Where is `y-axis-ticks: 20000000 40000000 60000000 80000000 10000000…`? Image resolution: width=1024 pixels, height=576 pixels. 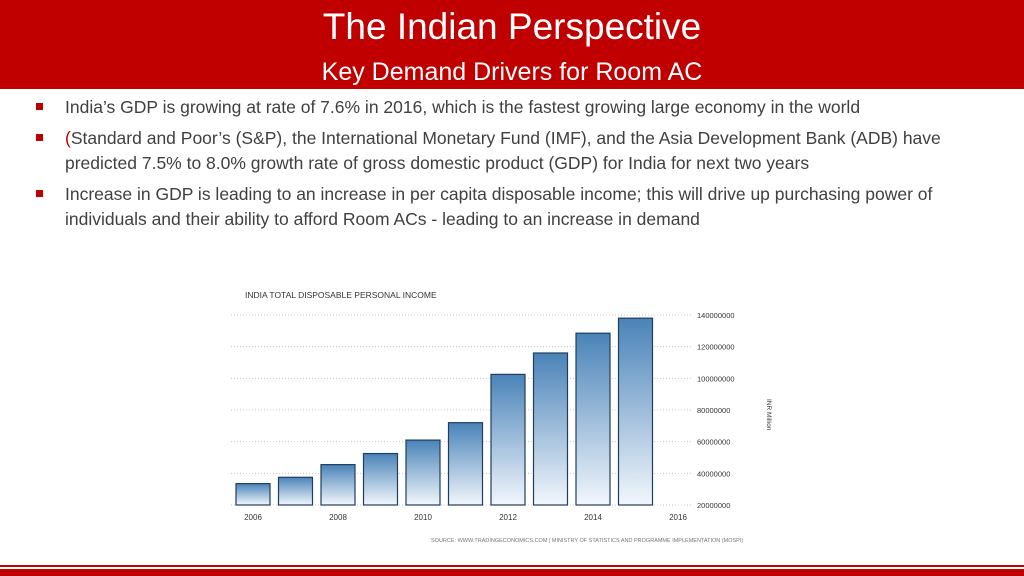 y-axis-ticks: 20000000 40000000 60000000 80000000 10000000… is located at coordinates (716, 410).